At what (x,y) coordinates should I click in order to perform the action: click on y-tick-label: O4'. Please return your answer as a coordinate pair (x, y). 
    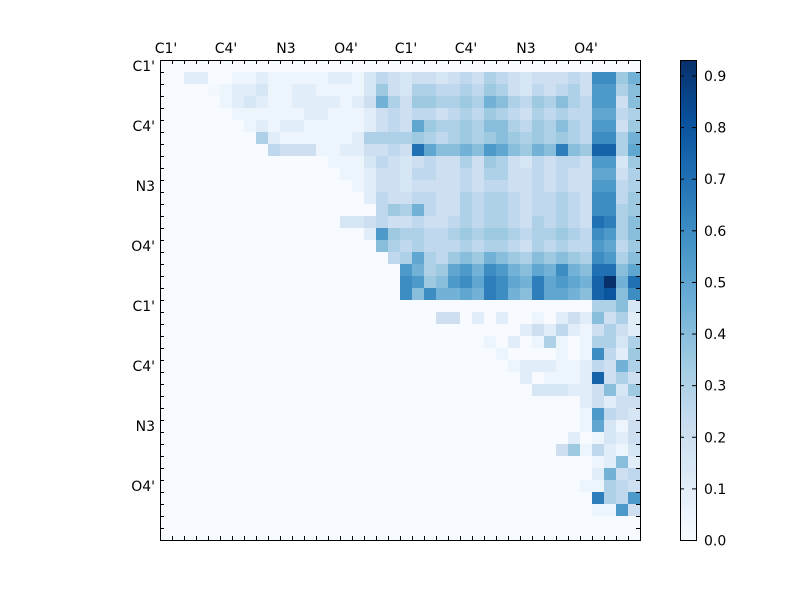
    Looking at the image, I should click on (143, 487).